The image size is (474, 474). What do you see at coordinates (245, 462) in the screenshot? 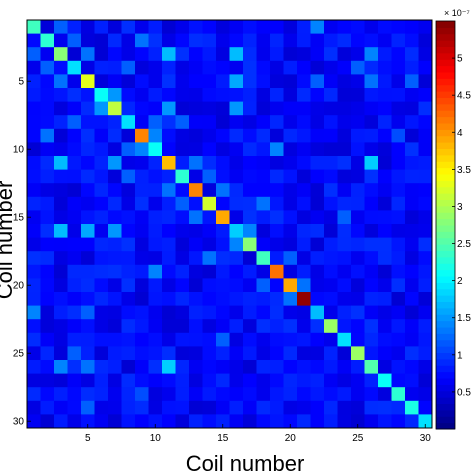
I see `x-axis-label: Coil number` at bounding box center [245, 462].